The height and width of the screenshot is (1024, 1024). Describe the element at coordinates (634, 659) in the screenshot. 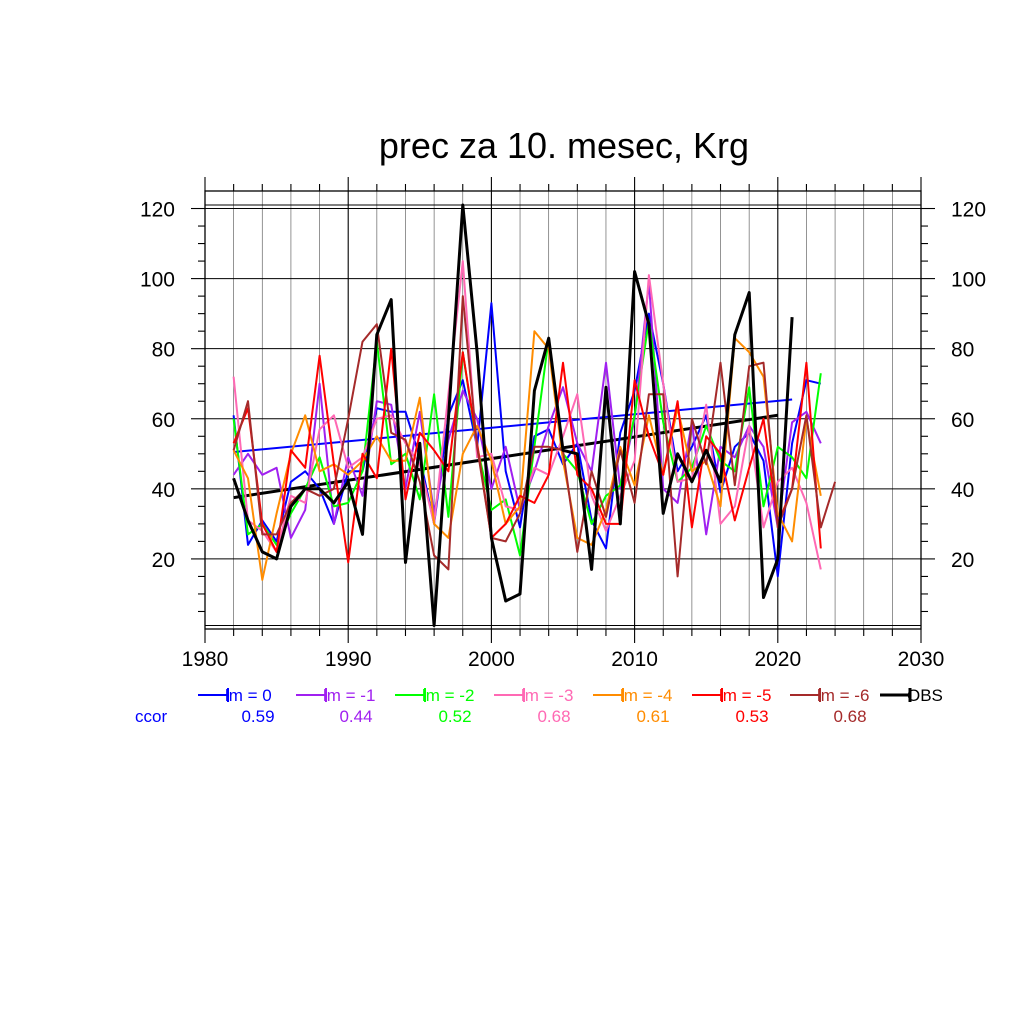

I see `x-tick-label: 2010` at that location.